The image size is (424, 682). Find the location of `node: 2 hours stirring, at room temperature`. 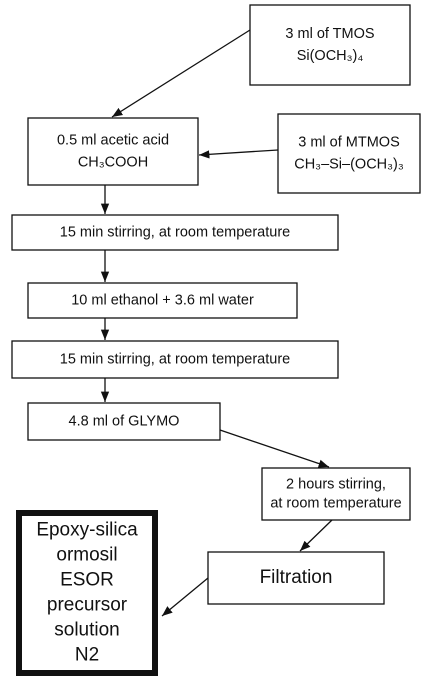

node: 2 hours stirring, at room temperature is located at coordinates (336, 494).